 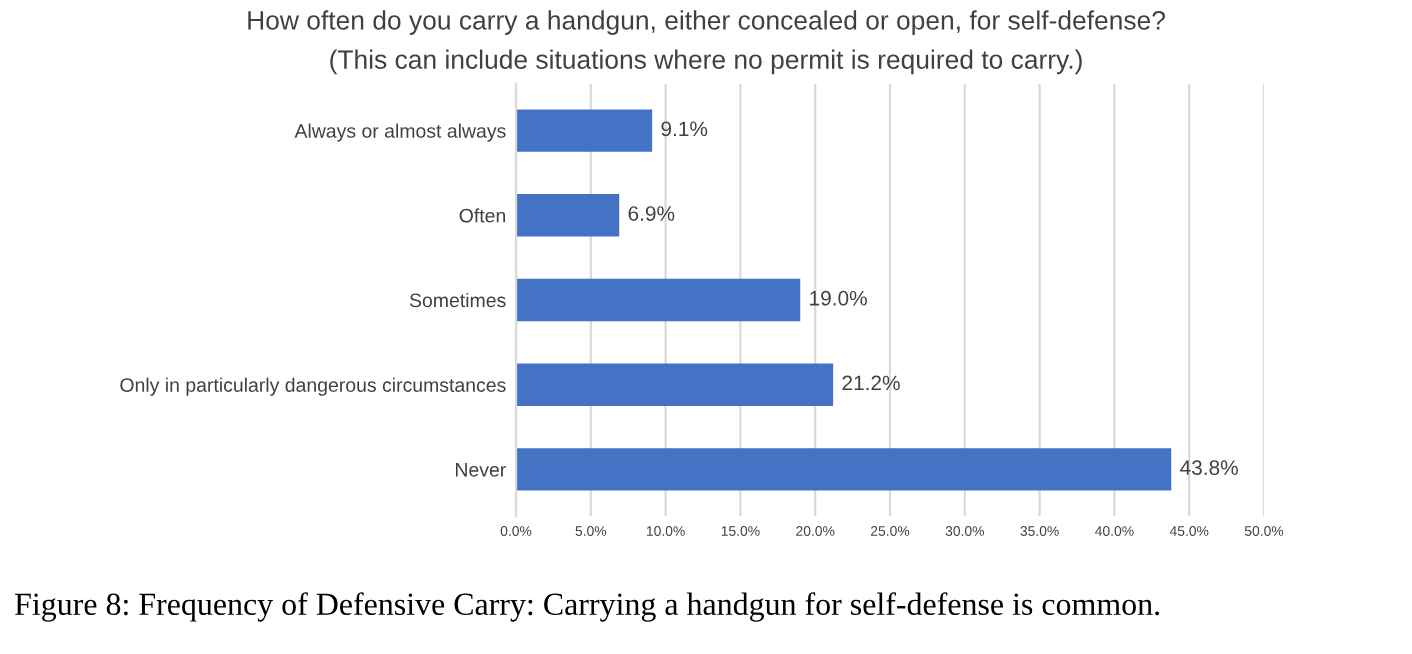 What do you see at coordinates (706, 22) in the screenshot?
I see `chart-title: How often do you carry a handgun, either concealed or open, for self-defense?` at bounding box center [706, 22].